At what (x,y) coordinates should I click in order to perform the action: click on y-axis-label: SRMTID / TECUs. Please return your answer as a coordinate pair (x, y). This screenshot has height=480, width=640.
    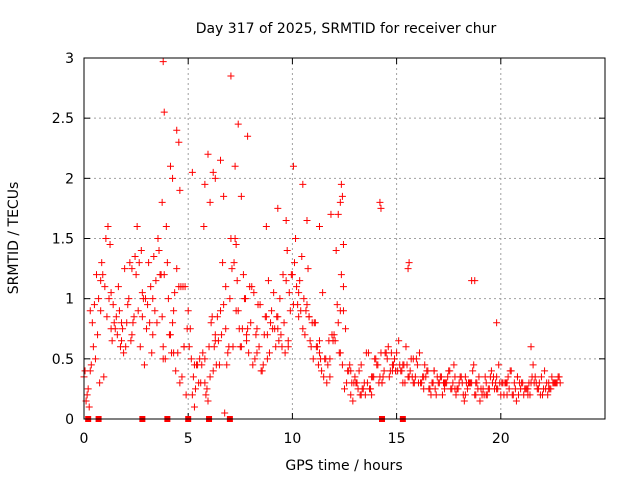
    Looking at the image, I should click on (14, 238).